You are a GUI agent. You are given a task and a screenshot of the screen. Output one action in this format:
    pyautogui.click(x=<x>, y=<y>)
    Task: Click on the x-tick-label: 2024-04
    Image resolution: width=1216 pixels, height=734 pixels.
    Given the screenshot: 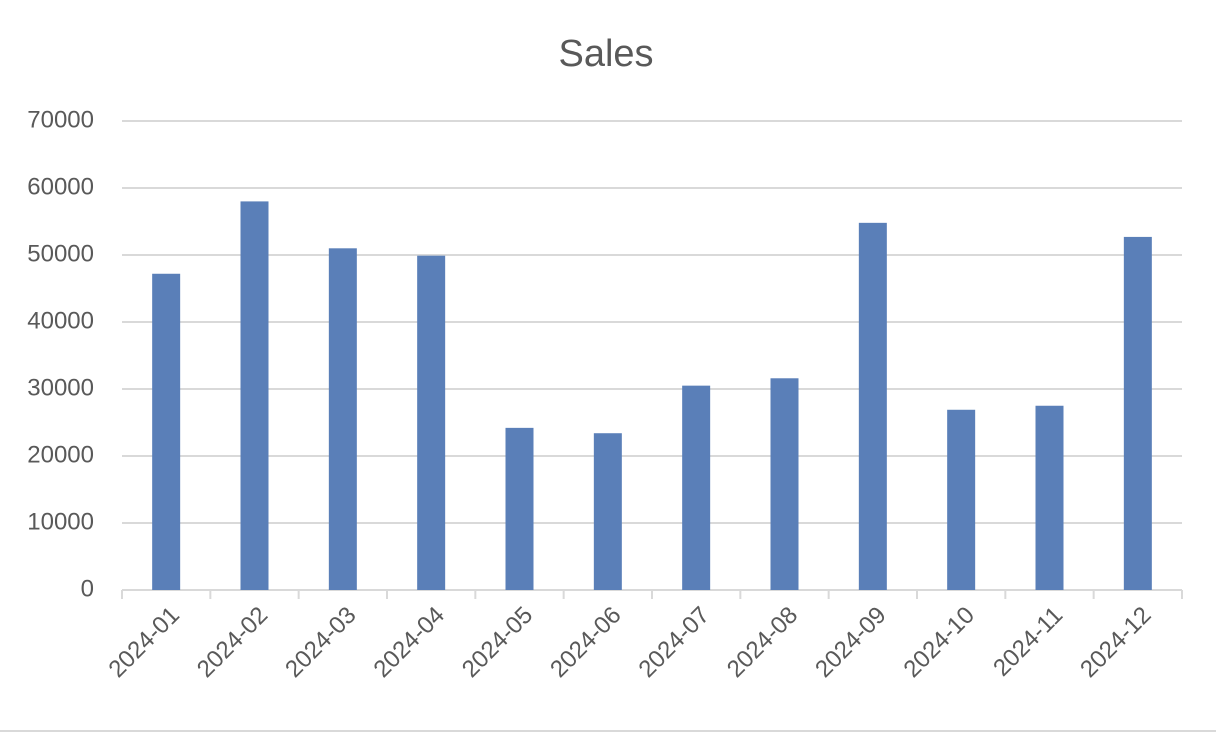 What is the action you would take?
    pyautogui.click(x=409, y=642)
    